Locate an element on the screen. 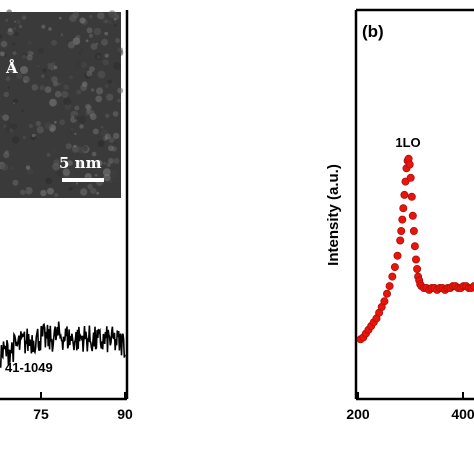  x-tick-label-b-400: 400 is located at coordinates (462, 414).